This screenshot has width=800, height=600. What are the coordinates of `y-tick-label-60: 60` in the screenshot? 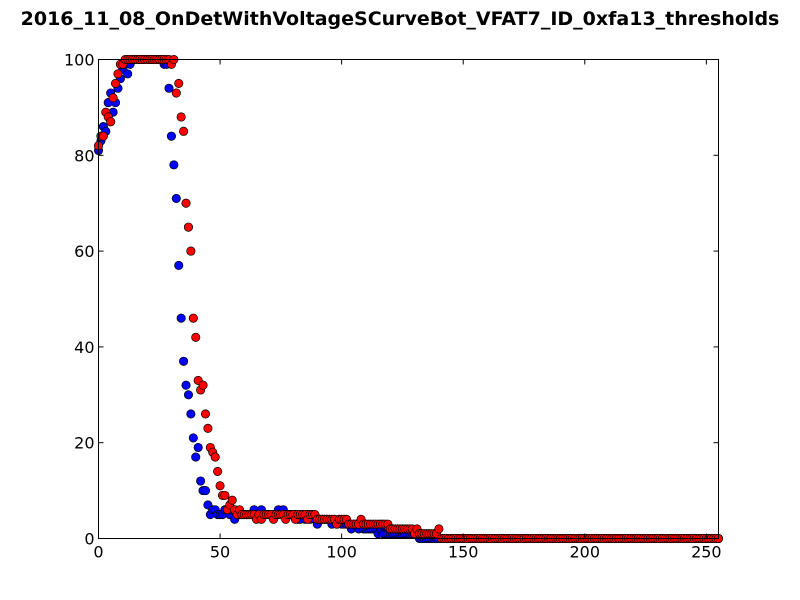 It's located at (84, 251).